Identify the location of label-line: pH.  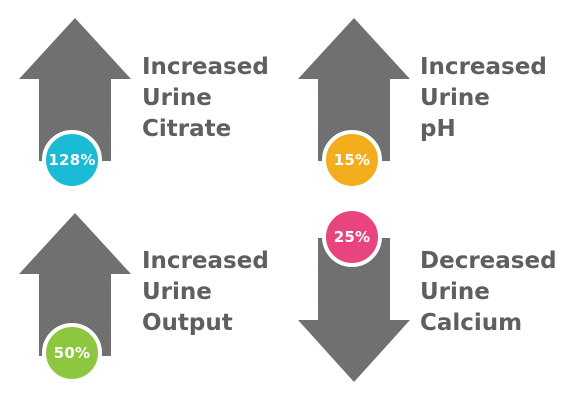
(438, 129).